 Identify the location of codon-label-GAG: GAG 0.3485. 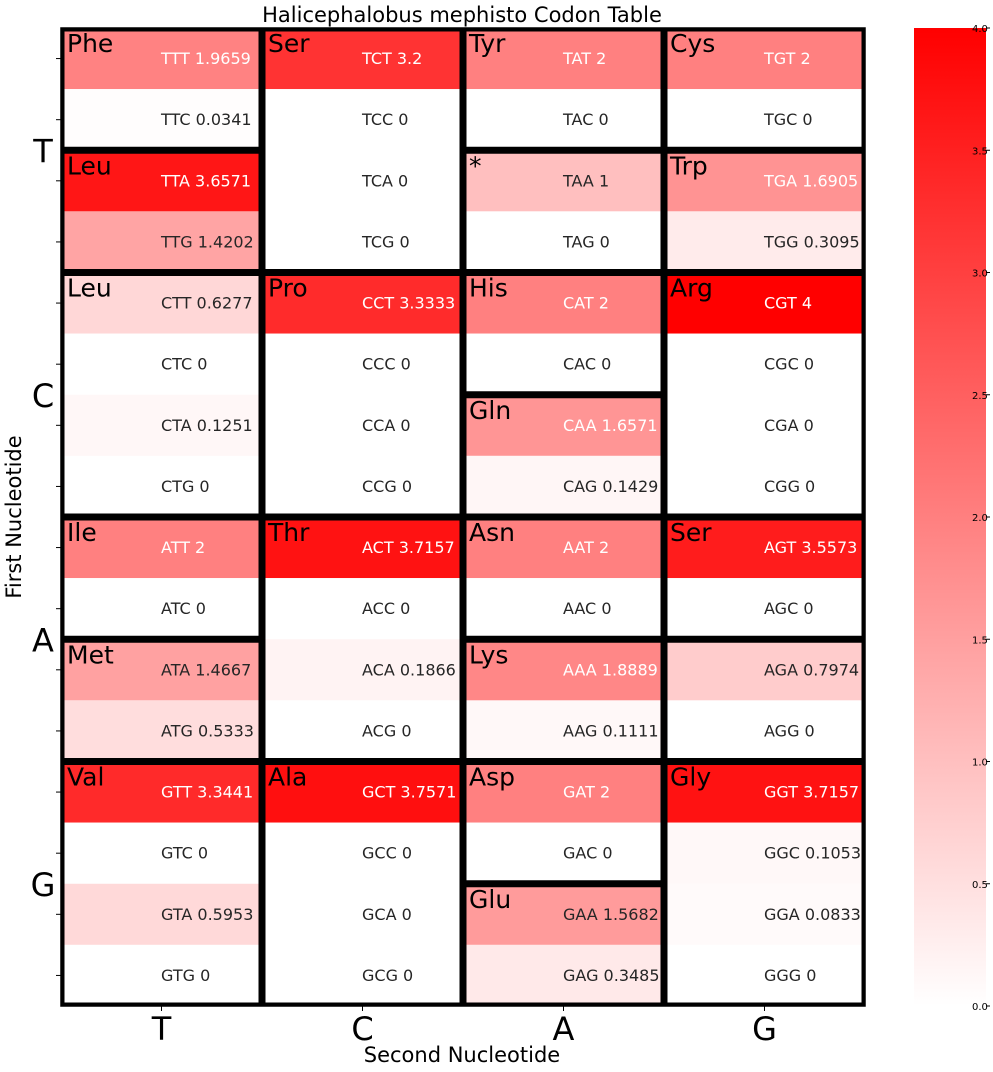
(611, 975).